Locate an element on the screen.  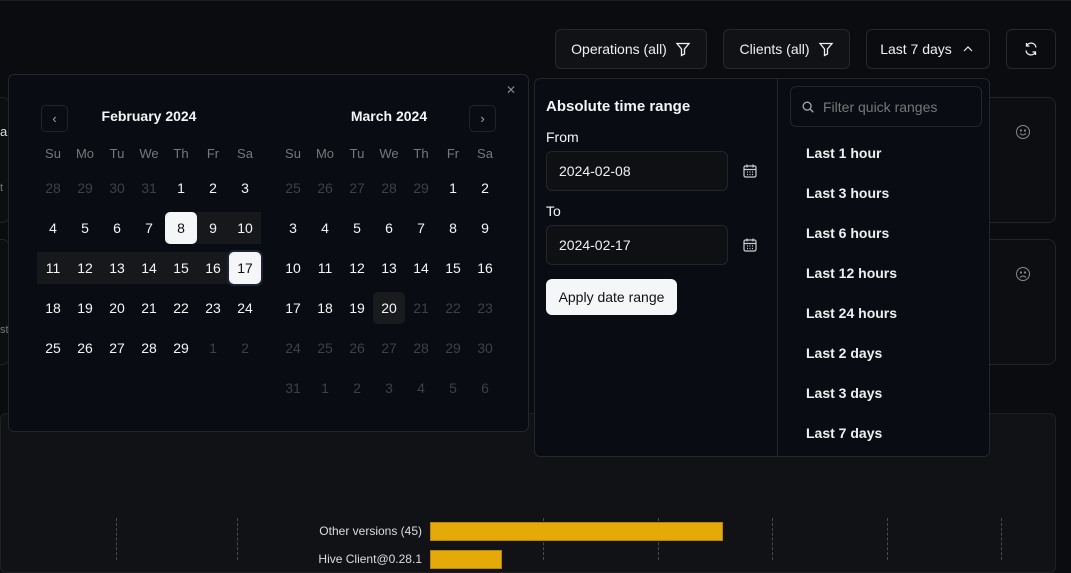
to-input: 2024-02-17 is located at coordinates (637, 245).